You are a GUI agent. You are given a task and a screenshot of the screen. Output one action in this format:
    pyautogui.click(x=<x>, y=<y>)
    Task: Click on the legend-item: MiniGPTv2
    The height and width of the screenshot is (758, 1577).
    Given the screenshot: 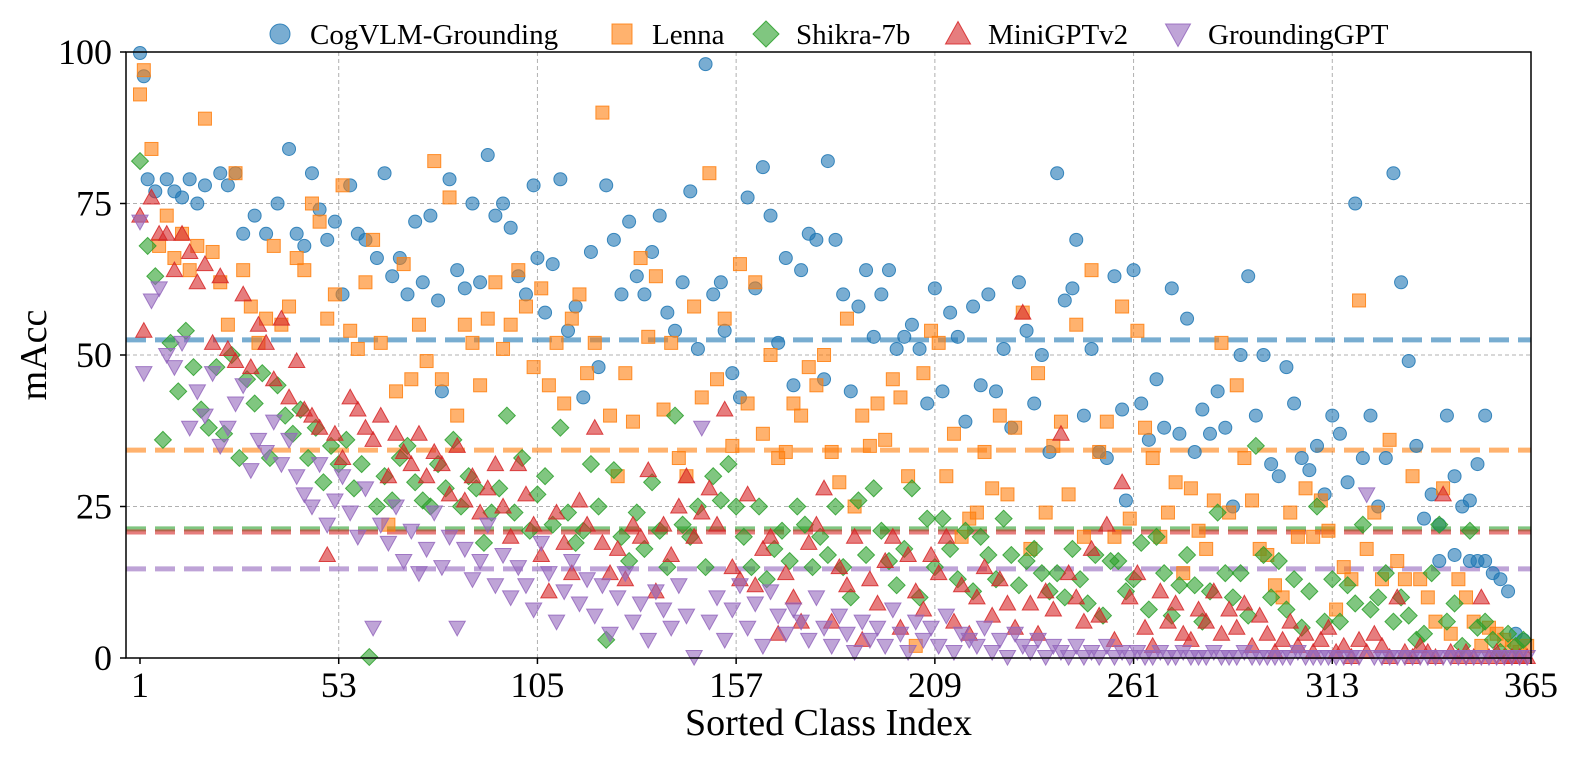 What is the action you would take?
    pyautogui.click(x=1036, y=35)
    